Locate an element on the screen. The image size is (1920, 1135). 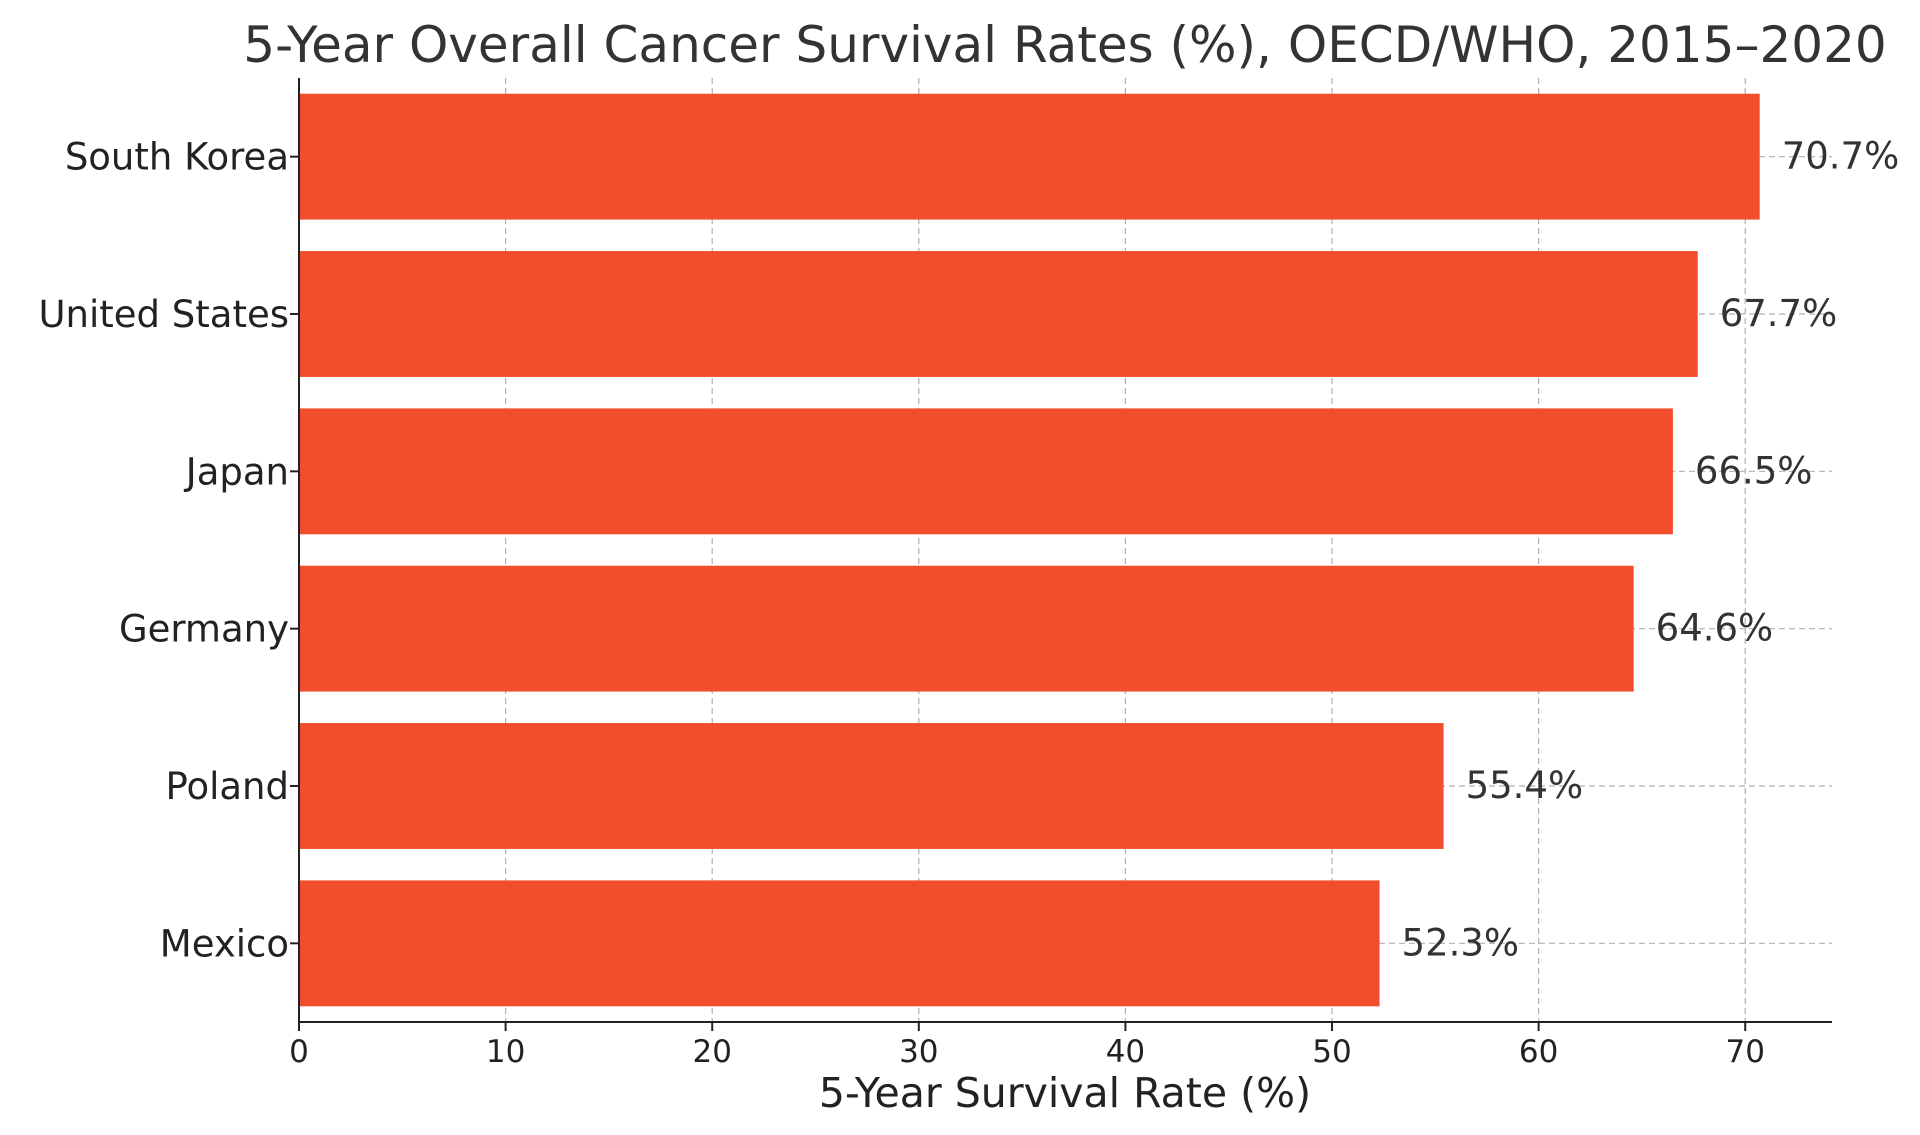
data-label: 52.3% is located at coordinates (1461, 942).